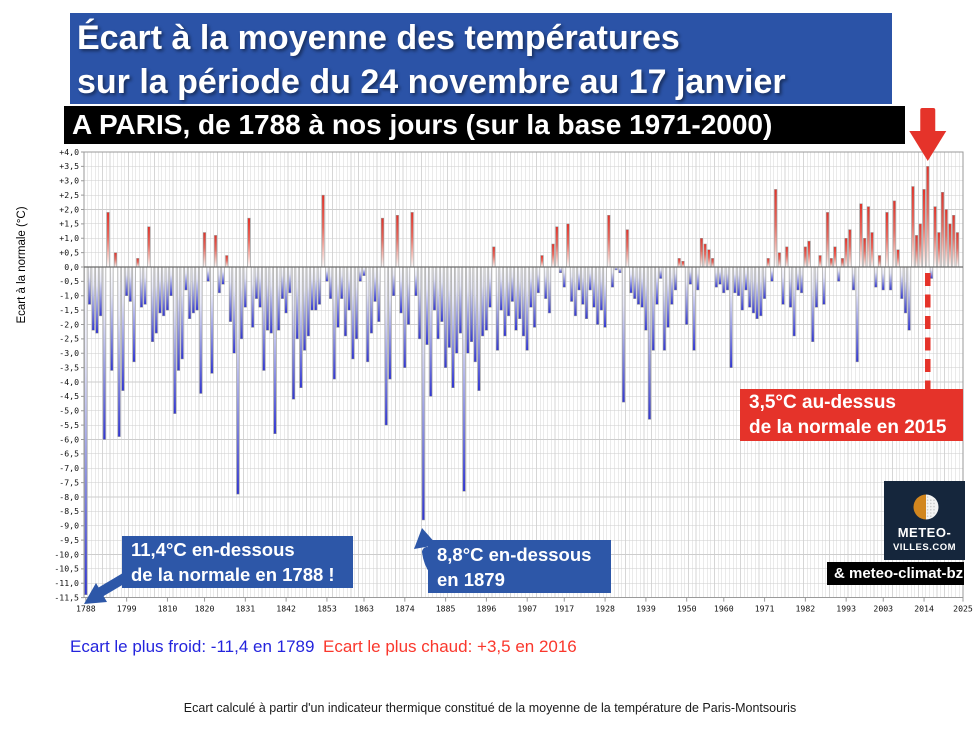  What do you see at coordinates (69, 339) in the screenshot?
I see `svg-text: -2,5` at bounding box center [69, 339].